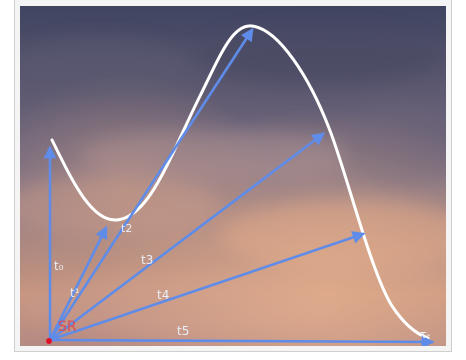  Describe the element at coordinates (425, 334) in the screenshot. I see `label-end: τ-` at that location.